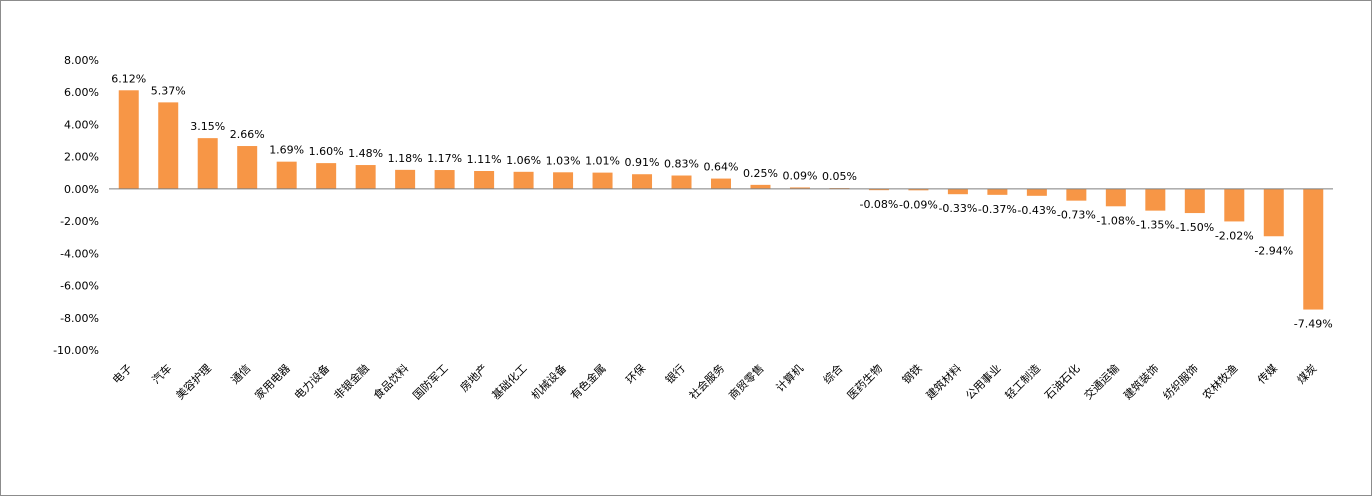 This screenshot has width=1372, height=499. Describe the element at coordinates (1022, 381) in the screenshot. I see `category-label: 轻工制造` at that location.